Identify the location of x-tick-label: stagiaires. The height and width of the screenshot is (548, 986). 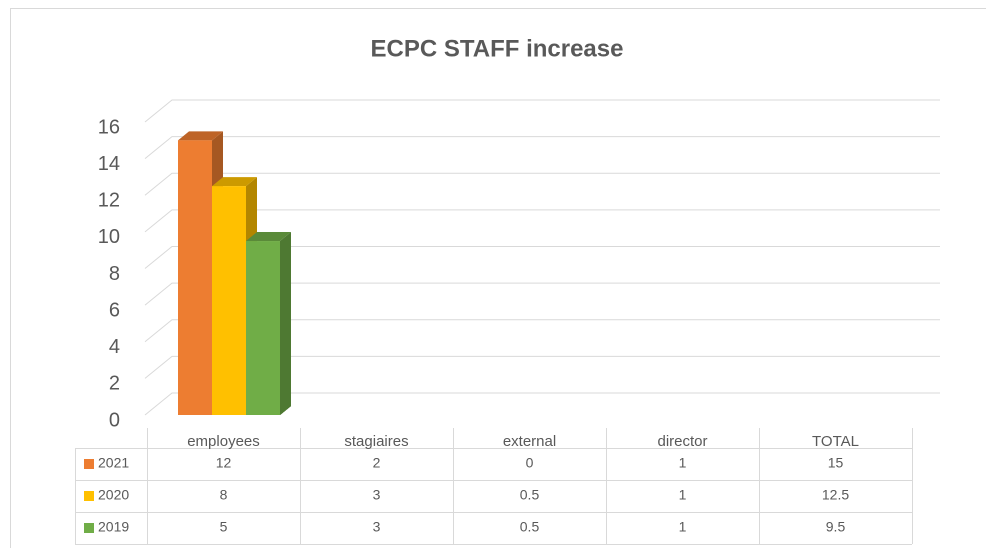
(376, 441).